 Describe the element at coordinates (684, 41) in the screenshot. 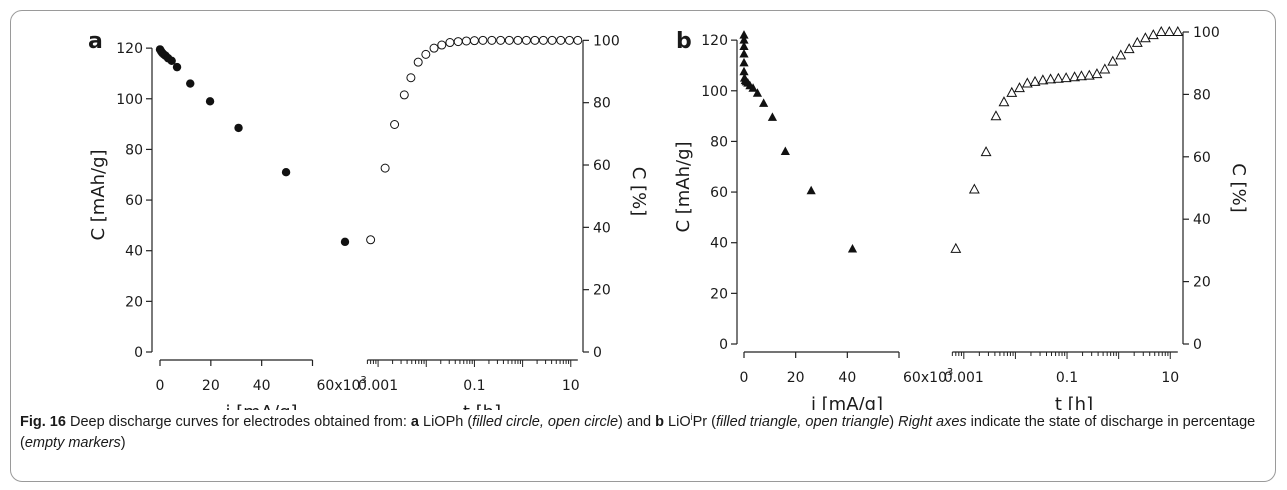

I see `panel-b-label: b` at that location.